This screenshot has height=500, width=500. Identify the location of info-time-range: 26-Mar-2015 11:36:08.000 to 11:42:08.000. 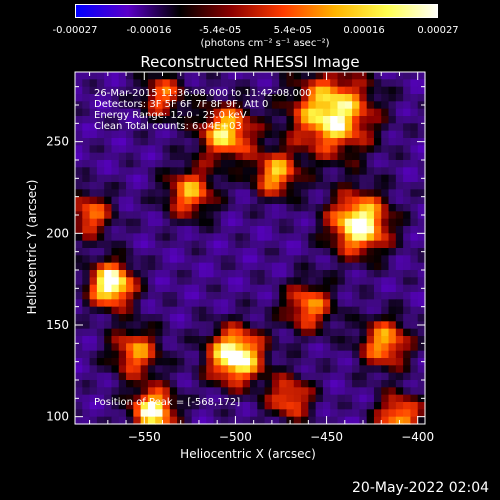
(203, 93).